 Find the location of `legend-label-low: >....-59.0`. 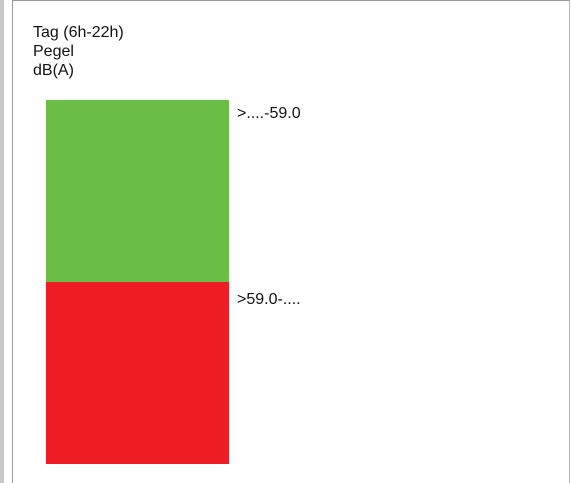

legend-label-low: >....-59.0 is located at coordinates (269, 113).